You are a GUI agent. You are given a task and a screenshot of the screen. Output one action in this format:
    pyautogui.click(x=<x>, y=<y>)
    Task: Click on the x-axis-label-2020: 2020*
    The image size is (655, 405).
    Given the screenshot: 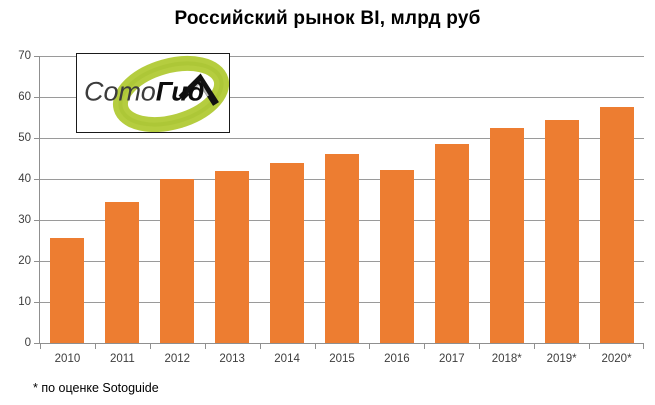 What is the action you would take?
    pyautogui.click(x=616, y=359)
    